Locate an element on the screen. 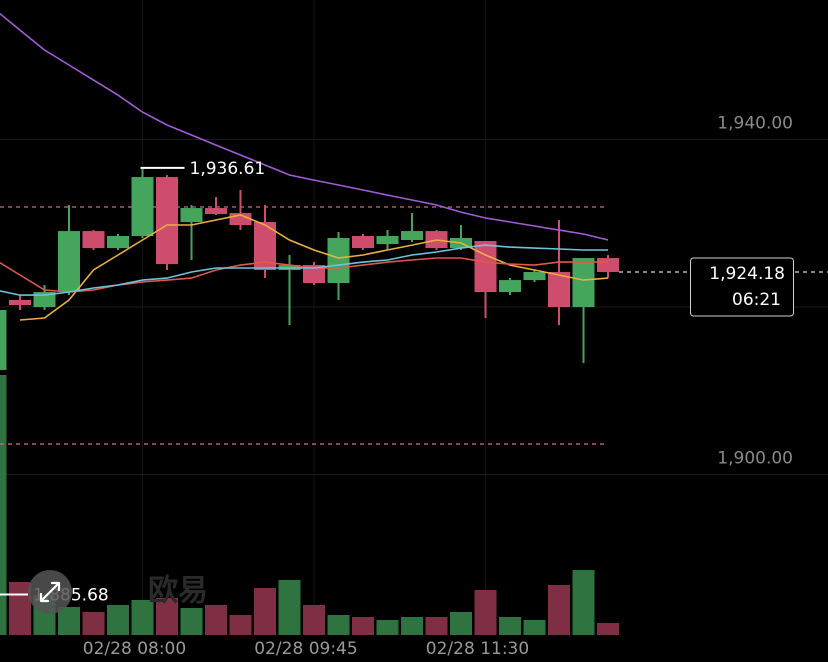  watermark: 欧易 is located at coordinates (178, 591).